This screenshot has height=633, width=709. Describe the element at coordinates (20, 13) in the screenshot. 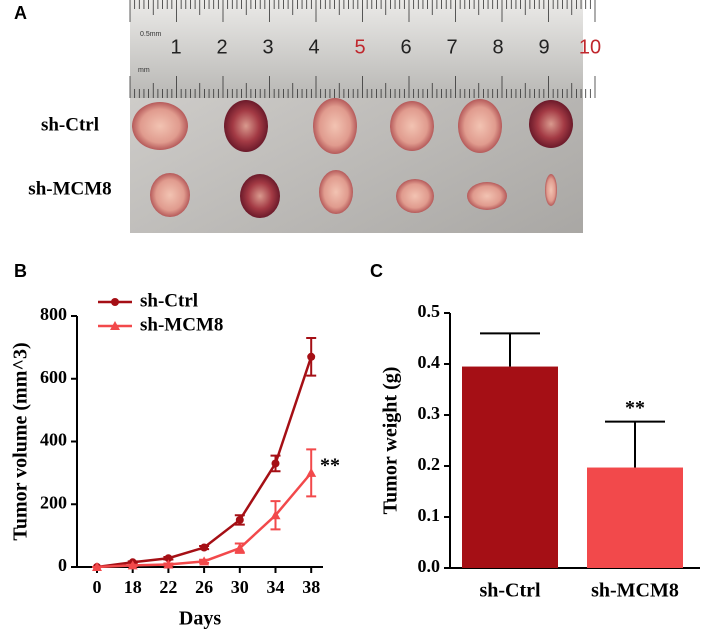

I see `panel-label: A` at that location.